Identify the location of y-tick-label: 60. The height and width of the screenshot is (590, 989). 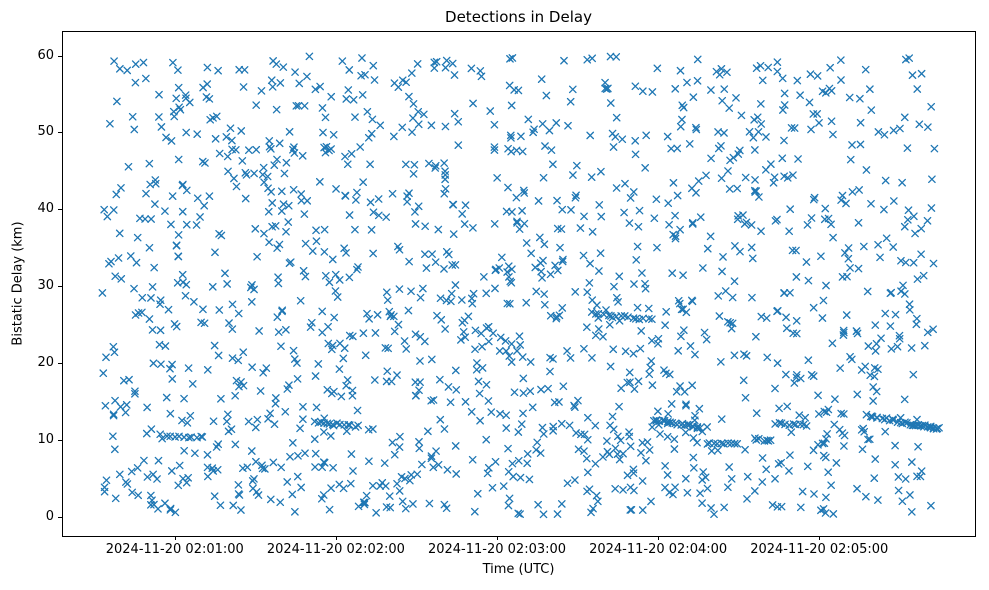
(45, 55).